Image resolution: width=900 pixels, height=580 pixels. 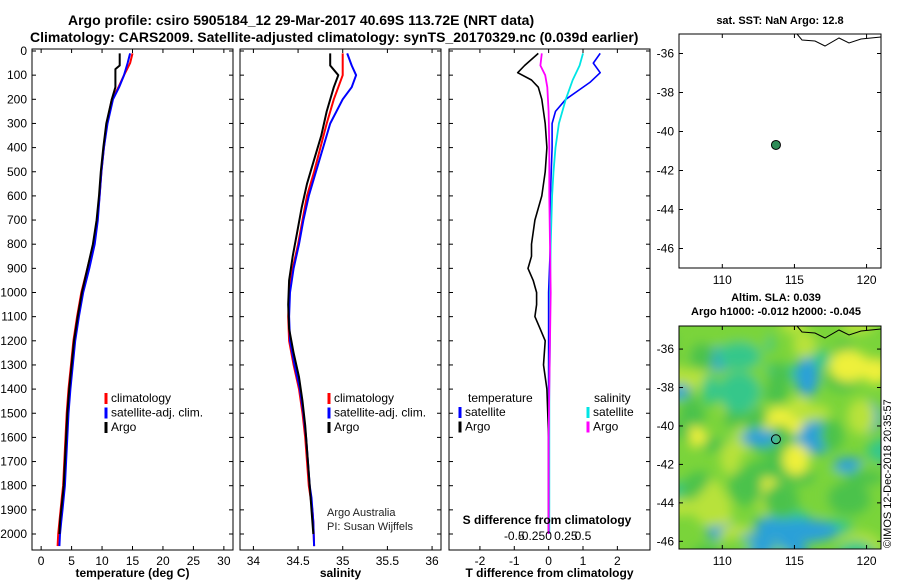 I want to click on salinity-argo-line, so click(x=545, y=293).